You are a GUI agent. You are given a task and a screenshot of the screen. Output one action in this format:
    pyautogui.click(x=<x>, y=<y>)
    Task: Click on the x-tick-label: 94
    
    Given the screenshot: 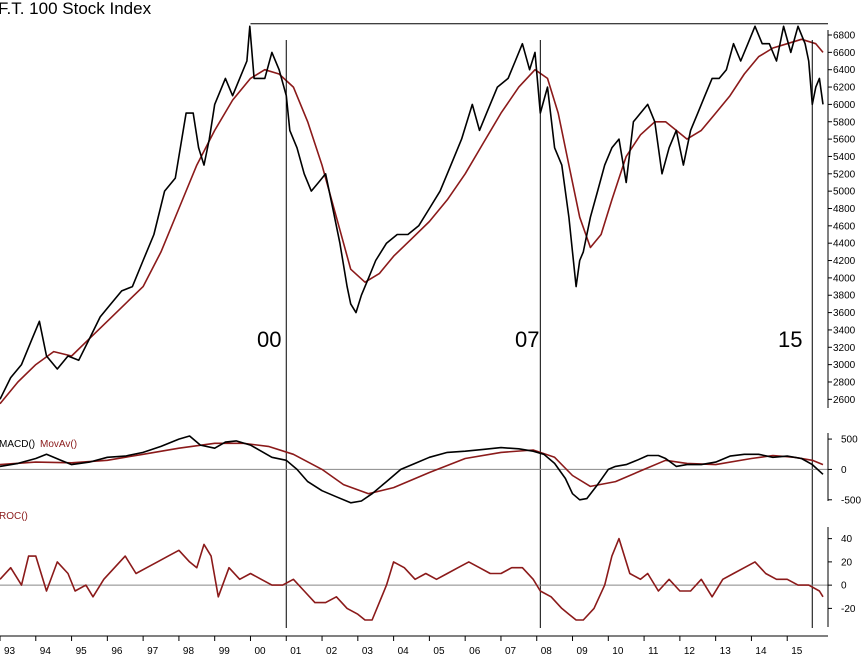 What is the action you would take?
    pyautogui.click(x=46, y=651)
    